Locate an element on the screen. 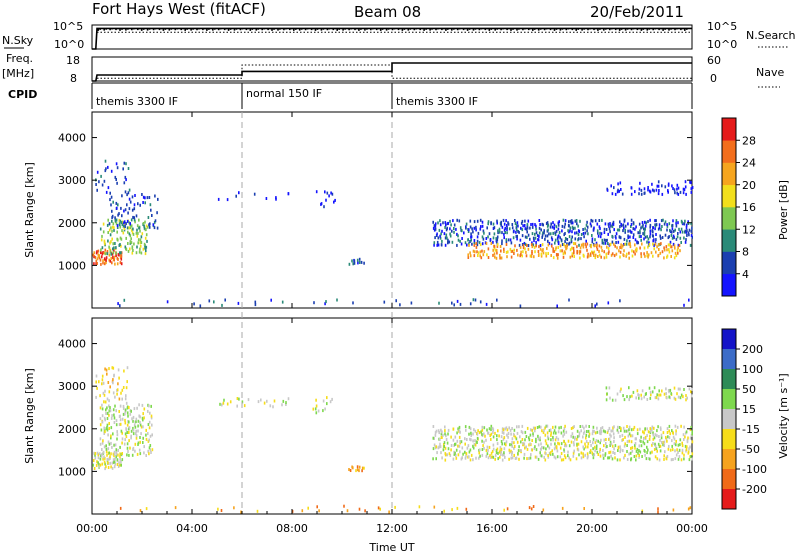  station-title: Fort Hays West (fitACF) is located at coordinates (179, 9).